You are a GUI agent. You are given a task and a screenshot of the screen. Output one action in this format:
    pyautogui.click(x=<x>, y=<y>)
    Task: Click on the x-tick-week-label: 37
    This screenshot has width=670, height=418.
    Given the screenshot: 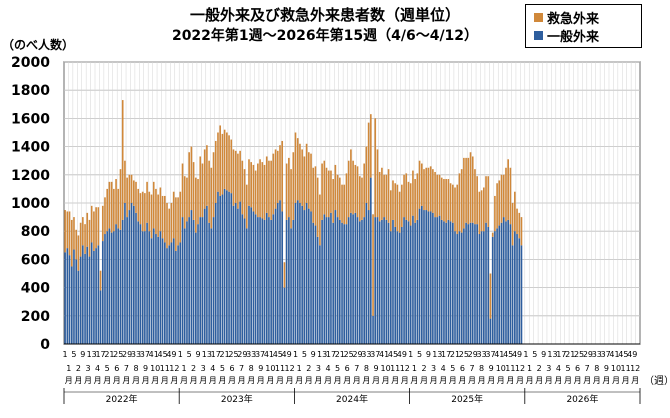 What is the action you would take?
    pyautogui.click(x=260, y=354)
    